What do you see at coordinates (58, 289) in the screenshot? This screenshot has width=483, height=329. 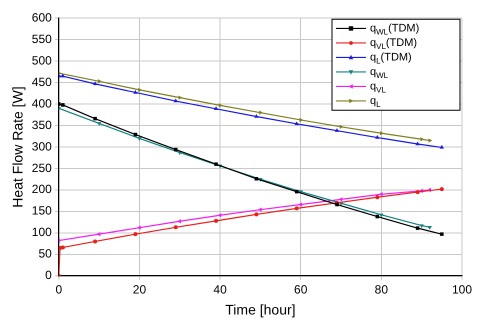 I see `x-tick-label: 0` at bounding box center [58, 289].